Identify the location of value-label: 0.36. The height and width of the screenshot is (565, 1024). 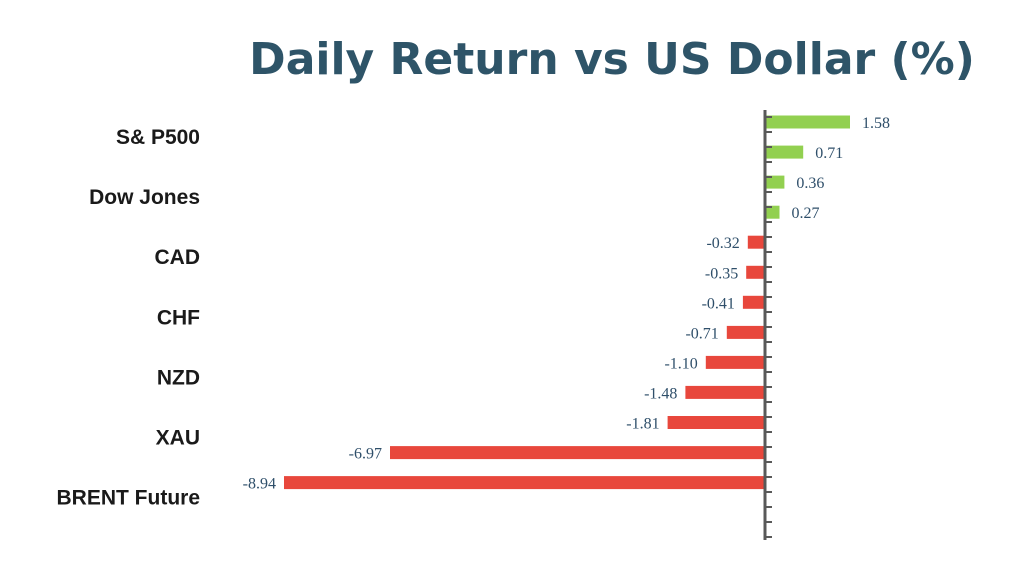
(810, 183).